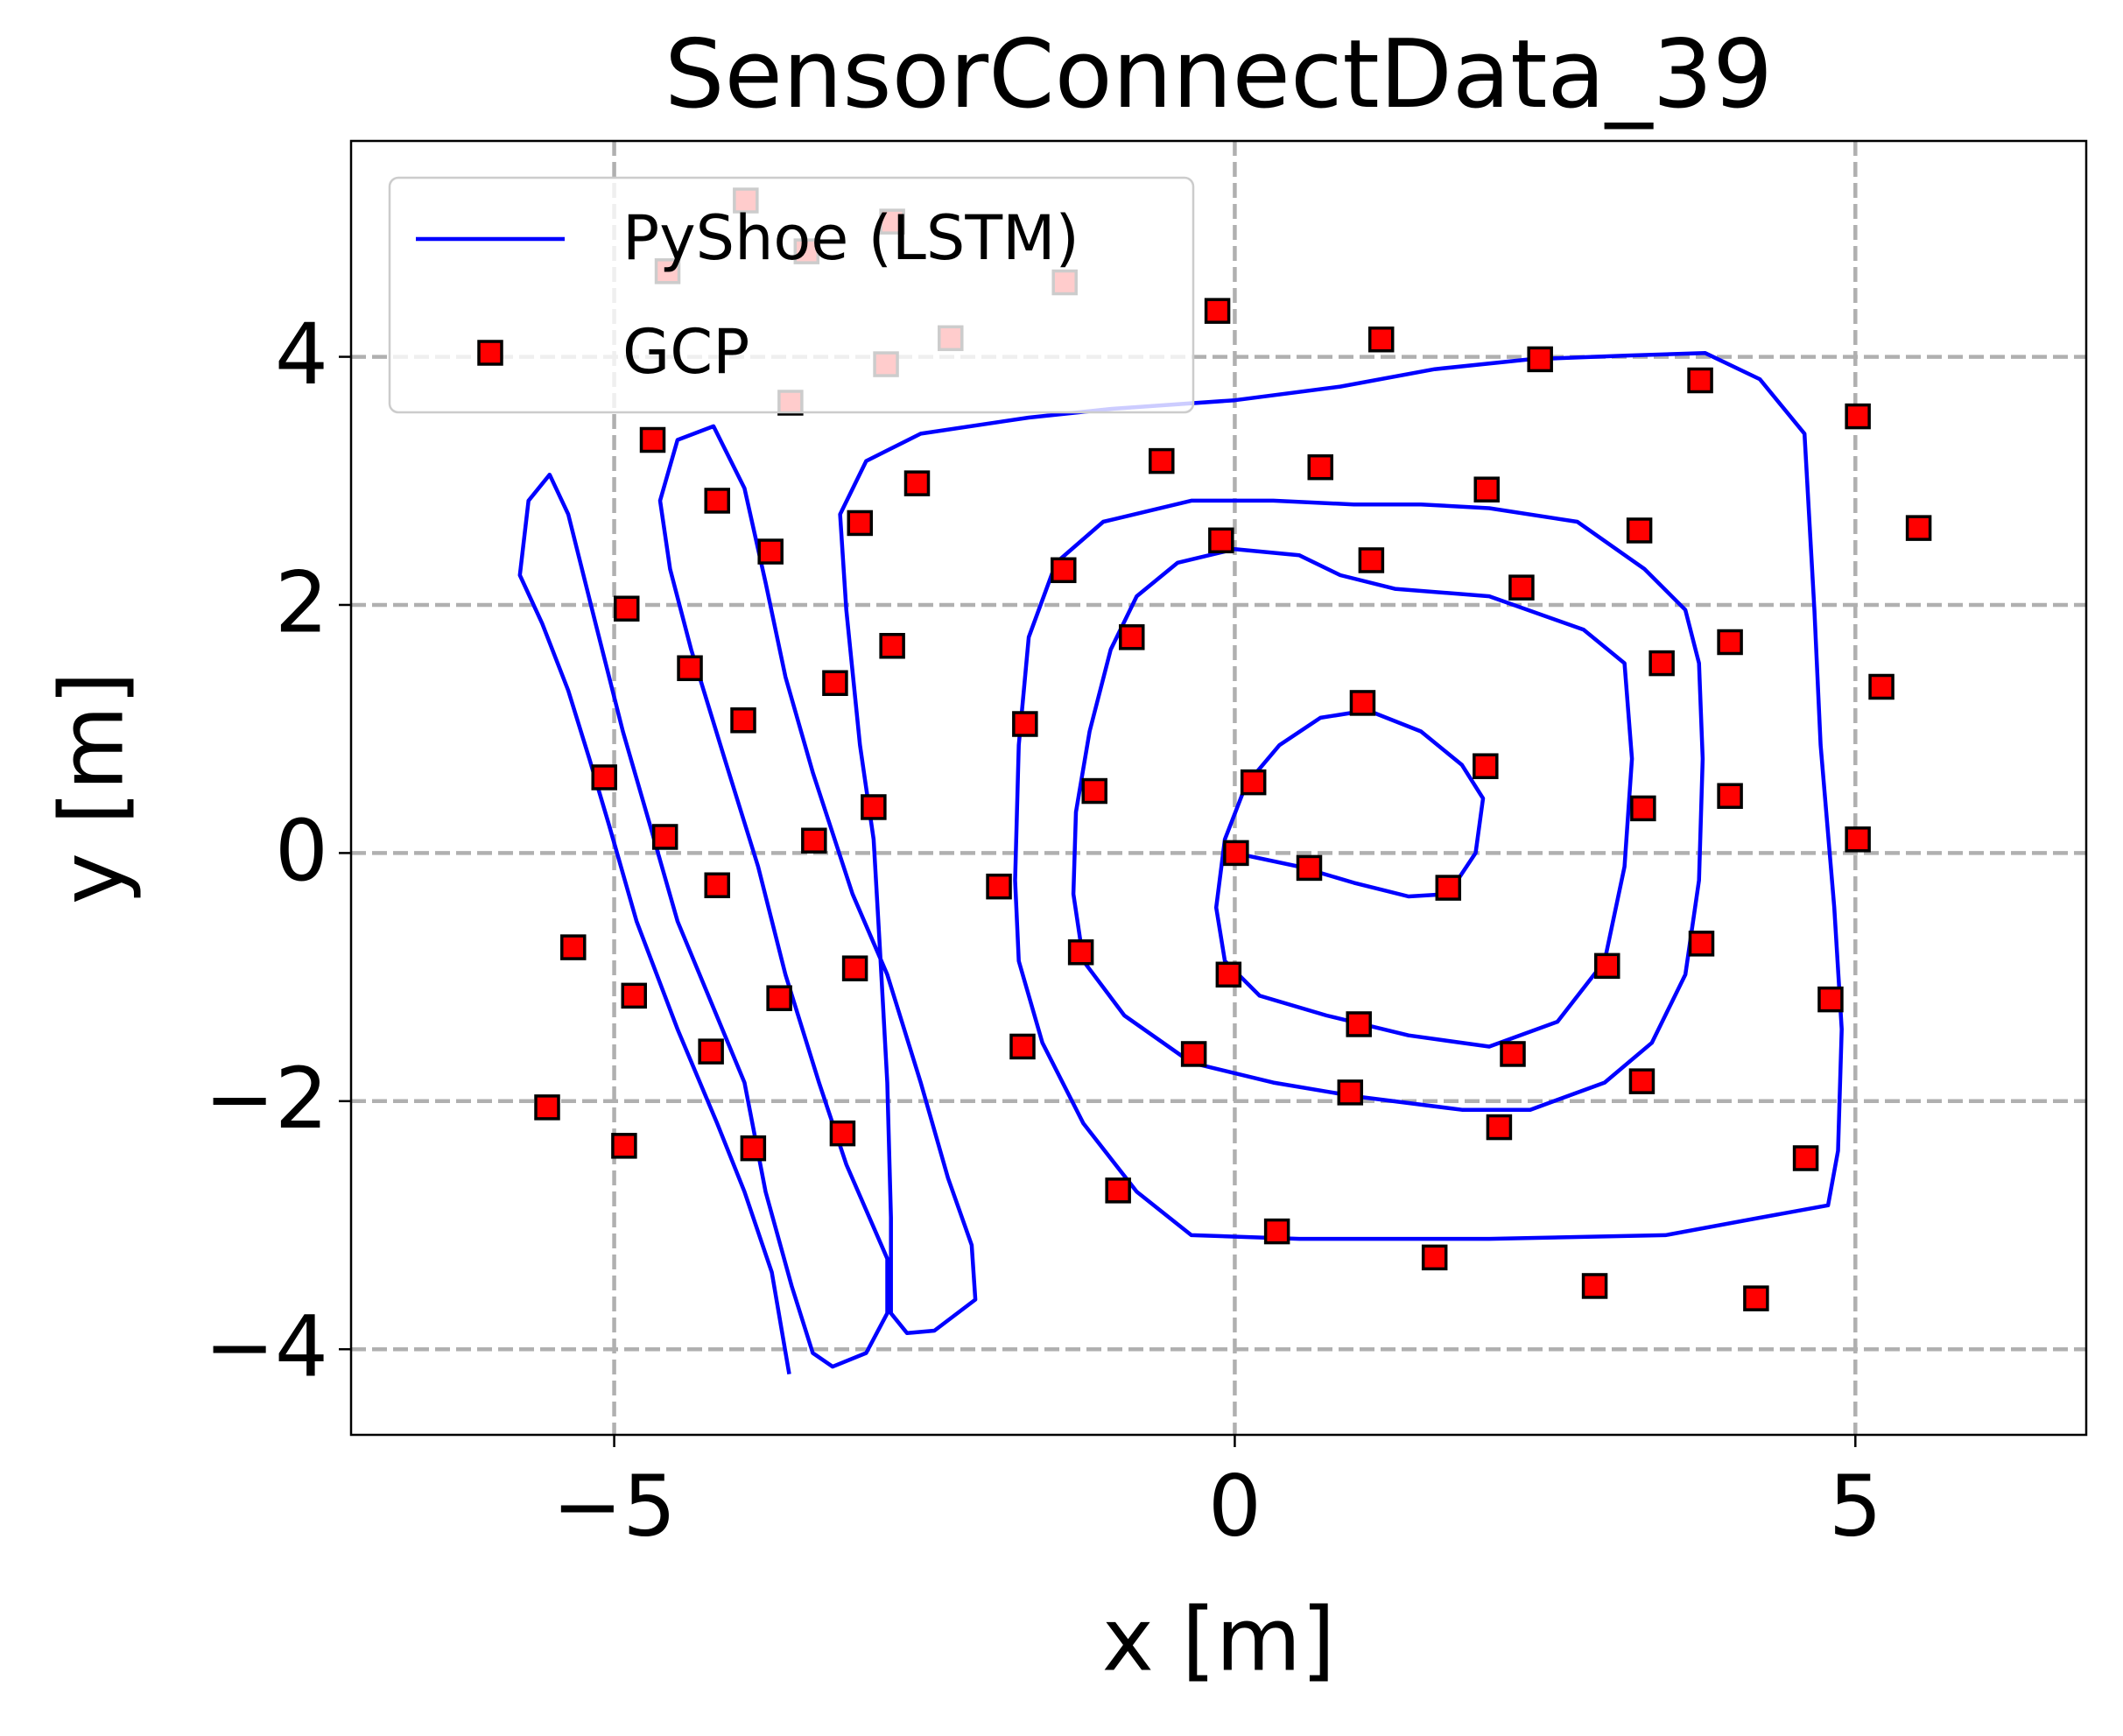 The image size is (2123, 1736). Describe the element at coordinates (301, 602) in the screenshot. I see `y-tick-label: 2` at that location.